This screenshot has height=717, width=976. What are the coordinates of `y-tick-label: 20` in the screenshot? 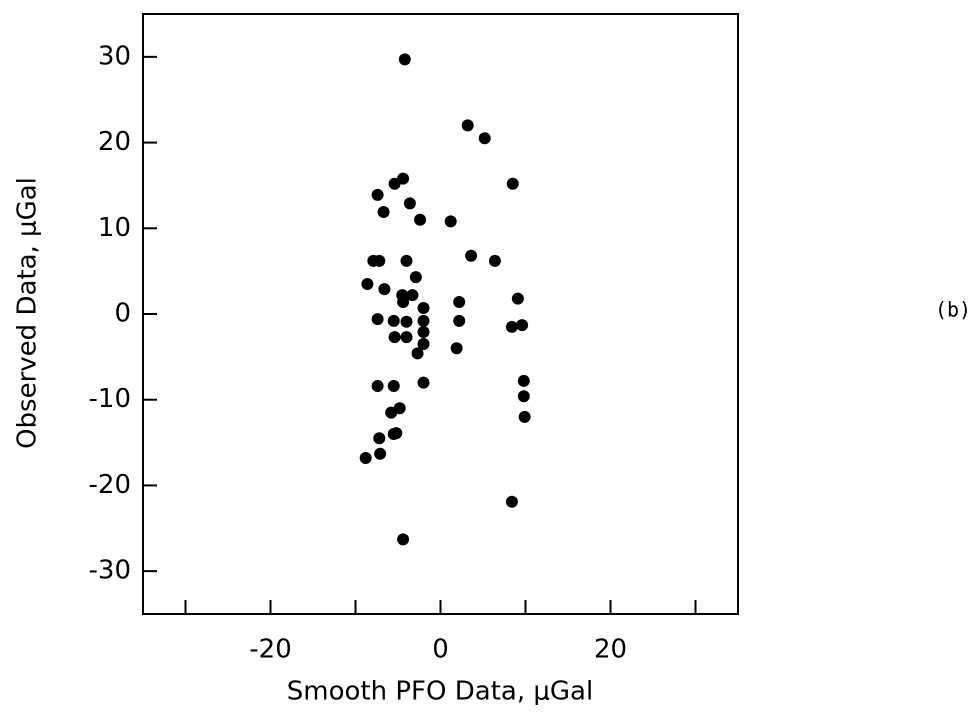 It's located at (114, 142).